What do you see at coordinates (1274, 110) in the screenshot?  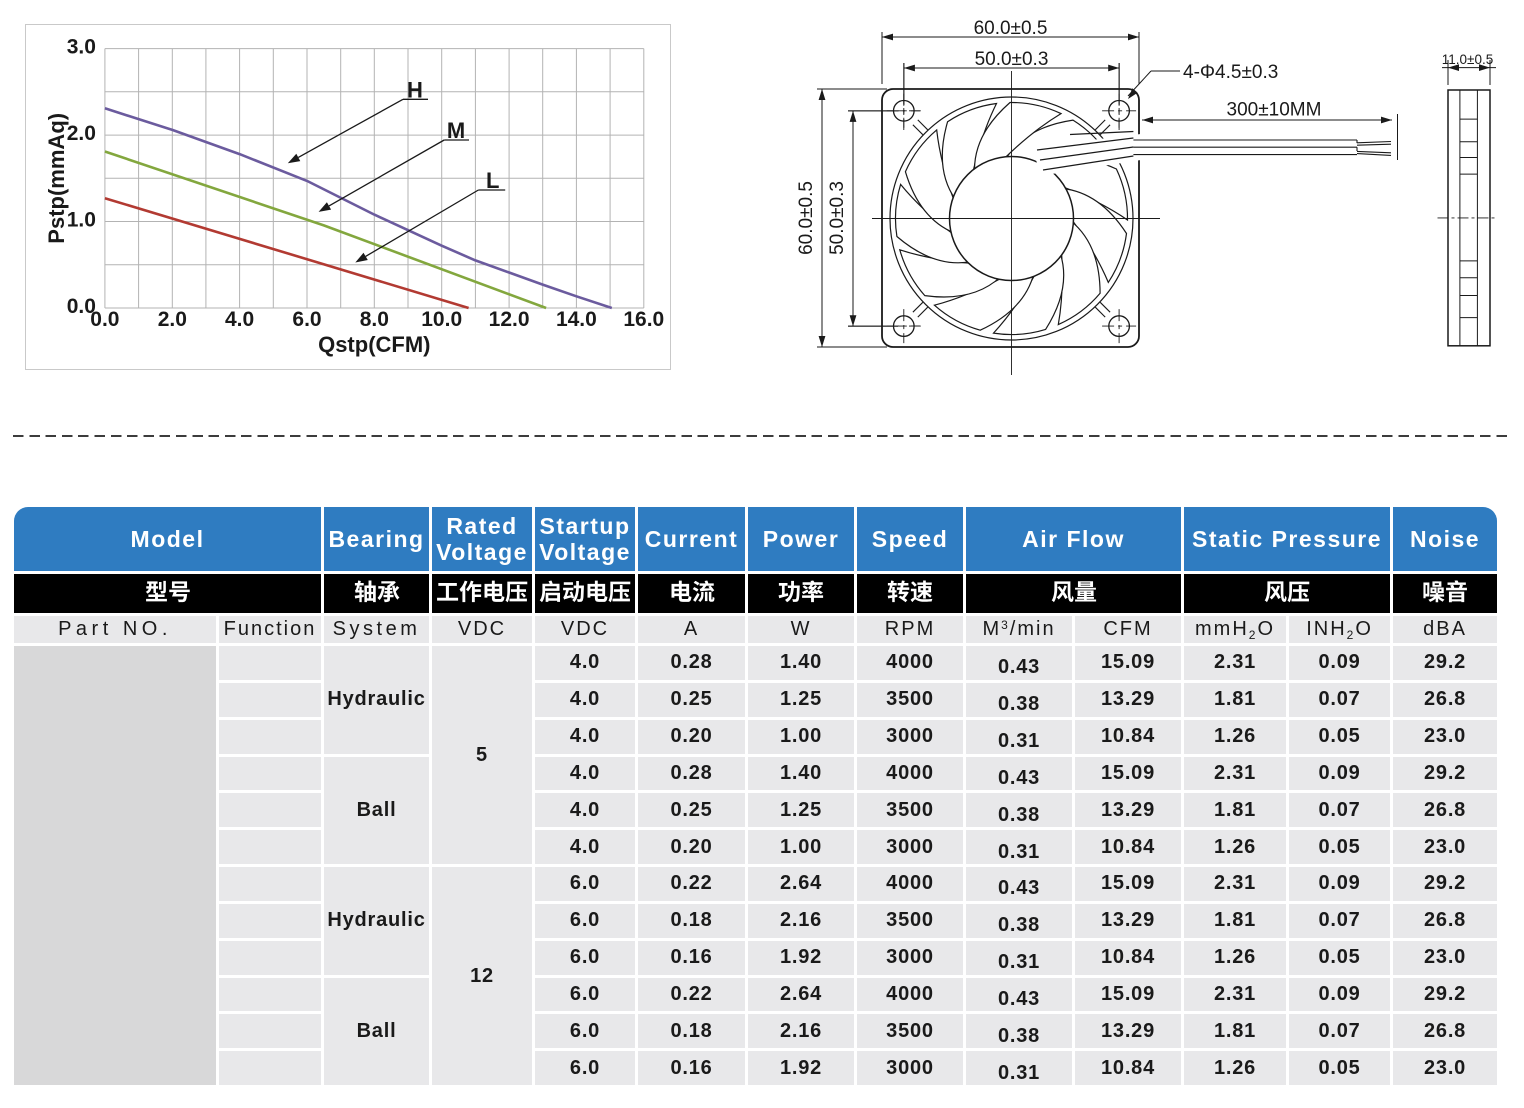 I see `svg-text: 300±10MM` at bounding box center [1274, 110].